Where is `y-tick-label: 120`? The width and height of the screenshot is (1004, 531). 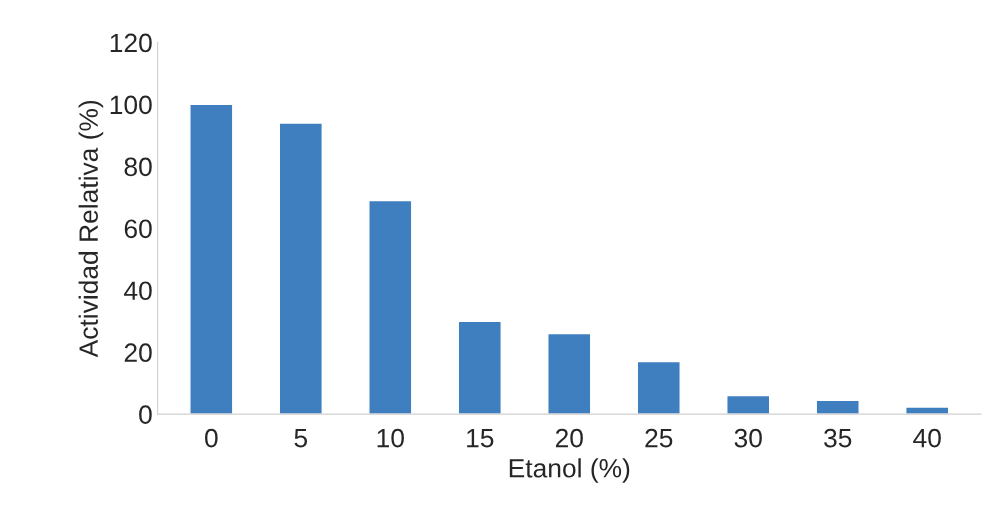 y-tick-label: 120 is located at coordinates (131, 43).